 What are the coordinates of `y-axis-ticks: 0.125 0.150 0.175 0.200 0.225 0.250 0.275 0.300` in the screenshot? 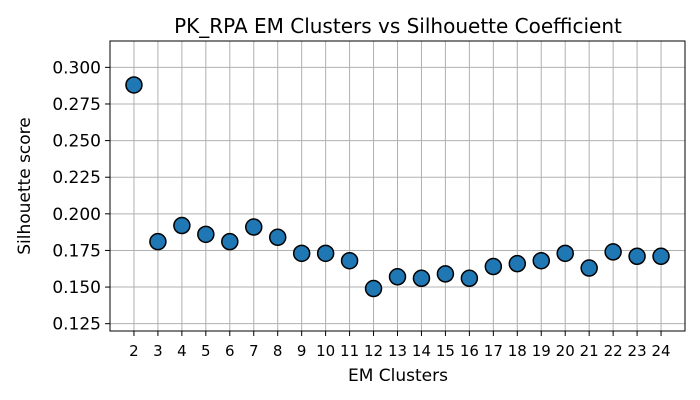 It's located at (81, 196).